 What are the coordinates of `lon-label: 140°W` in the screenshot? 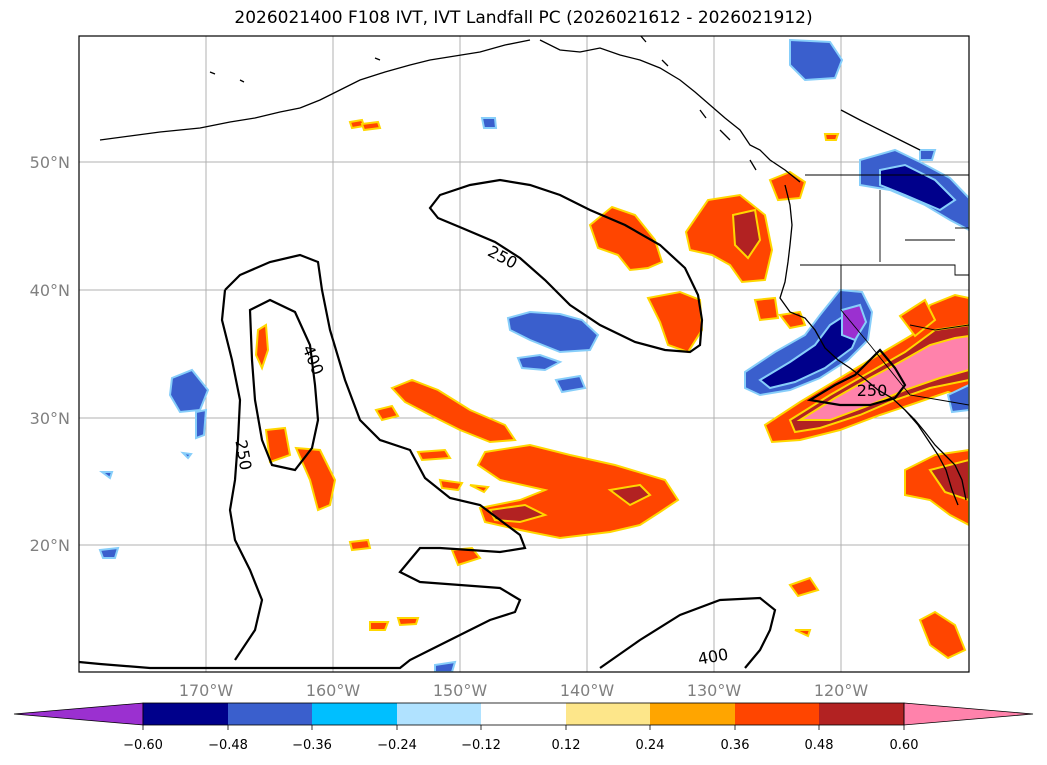 It's located at (587, 690).